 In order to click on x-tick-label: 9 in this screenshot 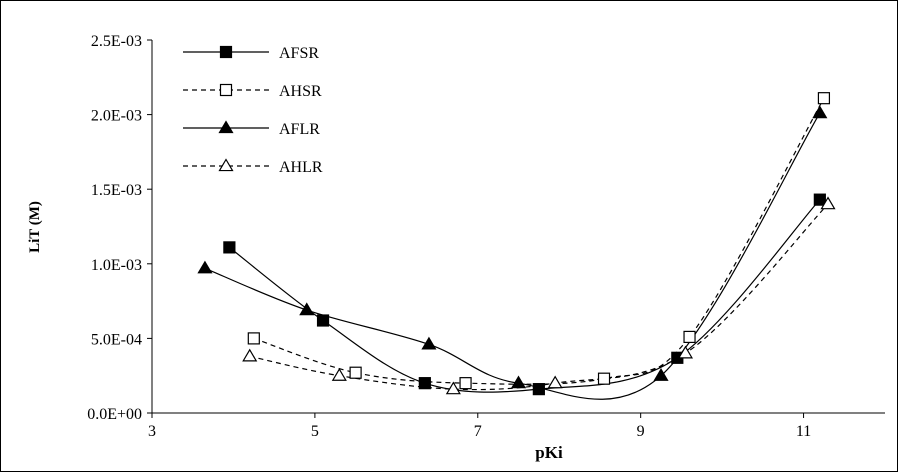, I will do `click(641, 431)`.